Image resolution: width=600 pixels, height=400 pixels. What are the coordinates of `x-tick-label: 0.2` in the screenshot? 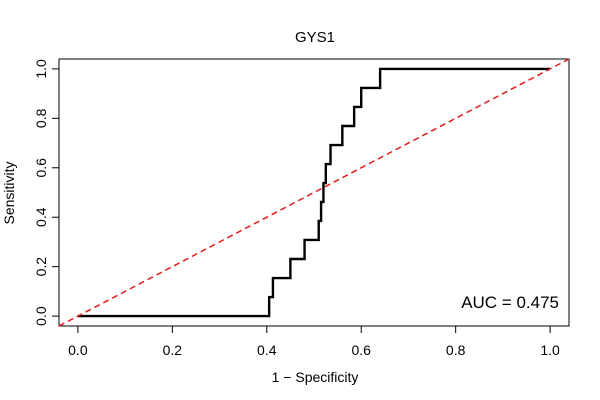 It's located at (173, 350).